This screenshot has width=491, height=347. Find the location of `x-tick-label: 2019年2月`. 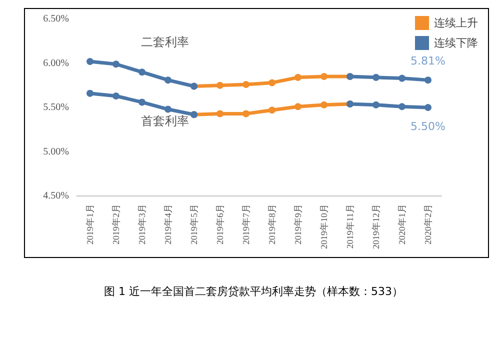

x-tick-label: 2019年2月 is located at coordinates (116, 224).